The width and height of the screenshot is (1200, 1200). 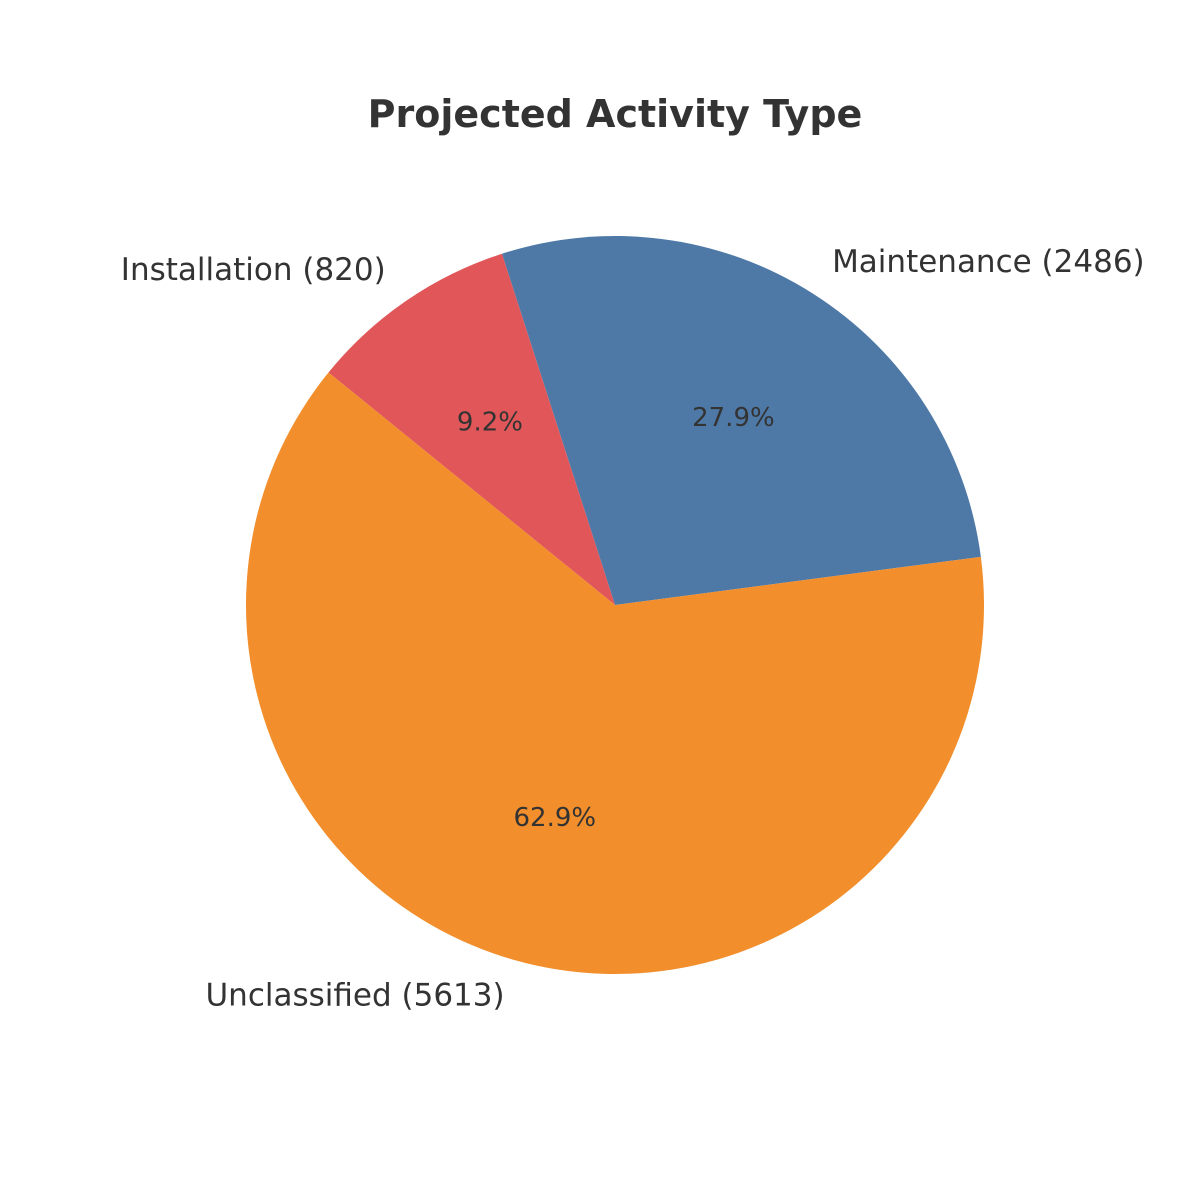 I want to click on slice-label-unclassified: Unclassified (5613), so click(x=354, y=996).